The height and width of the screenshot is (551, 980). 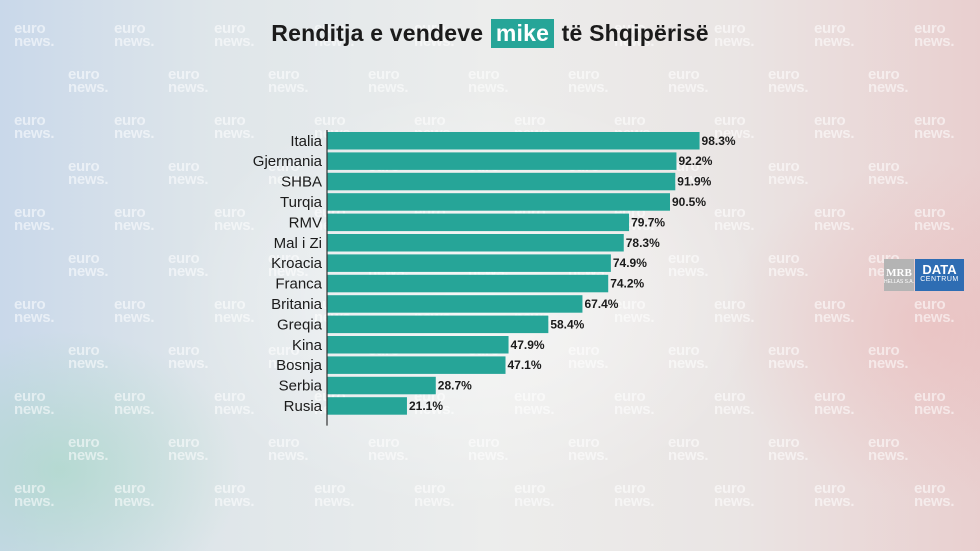 What do you see at coordinates (695, 161) in the screenshot?
I see `value-label: 92.2%` at bounding box center [695, 161].